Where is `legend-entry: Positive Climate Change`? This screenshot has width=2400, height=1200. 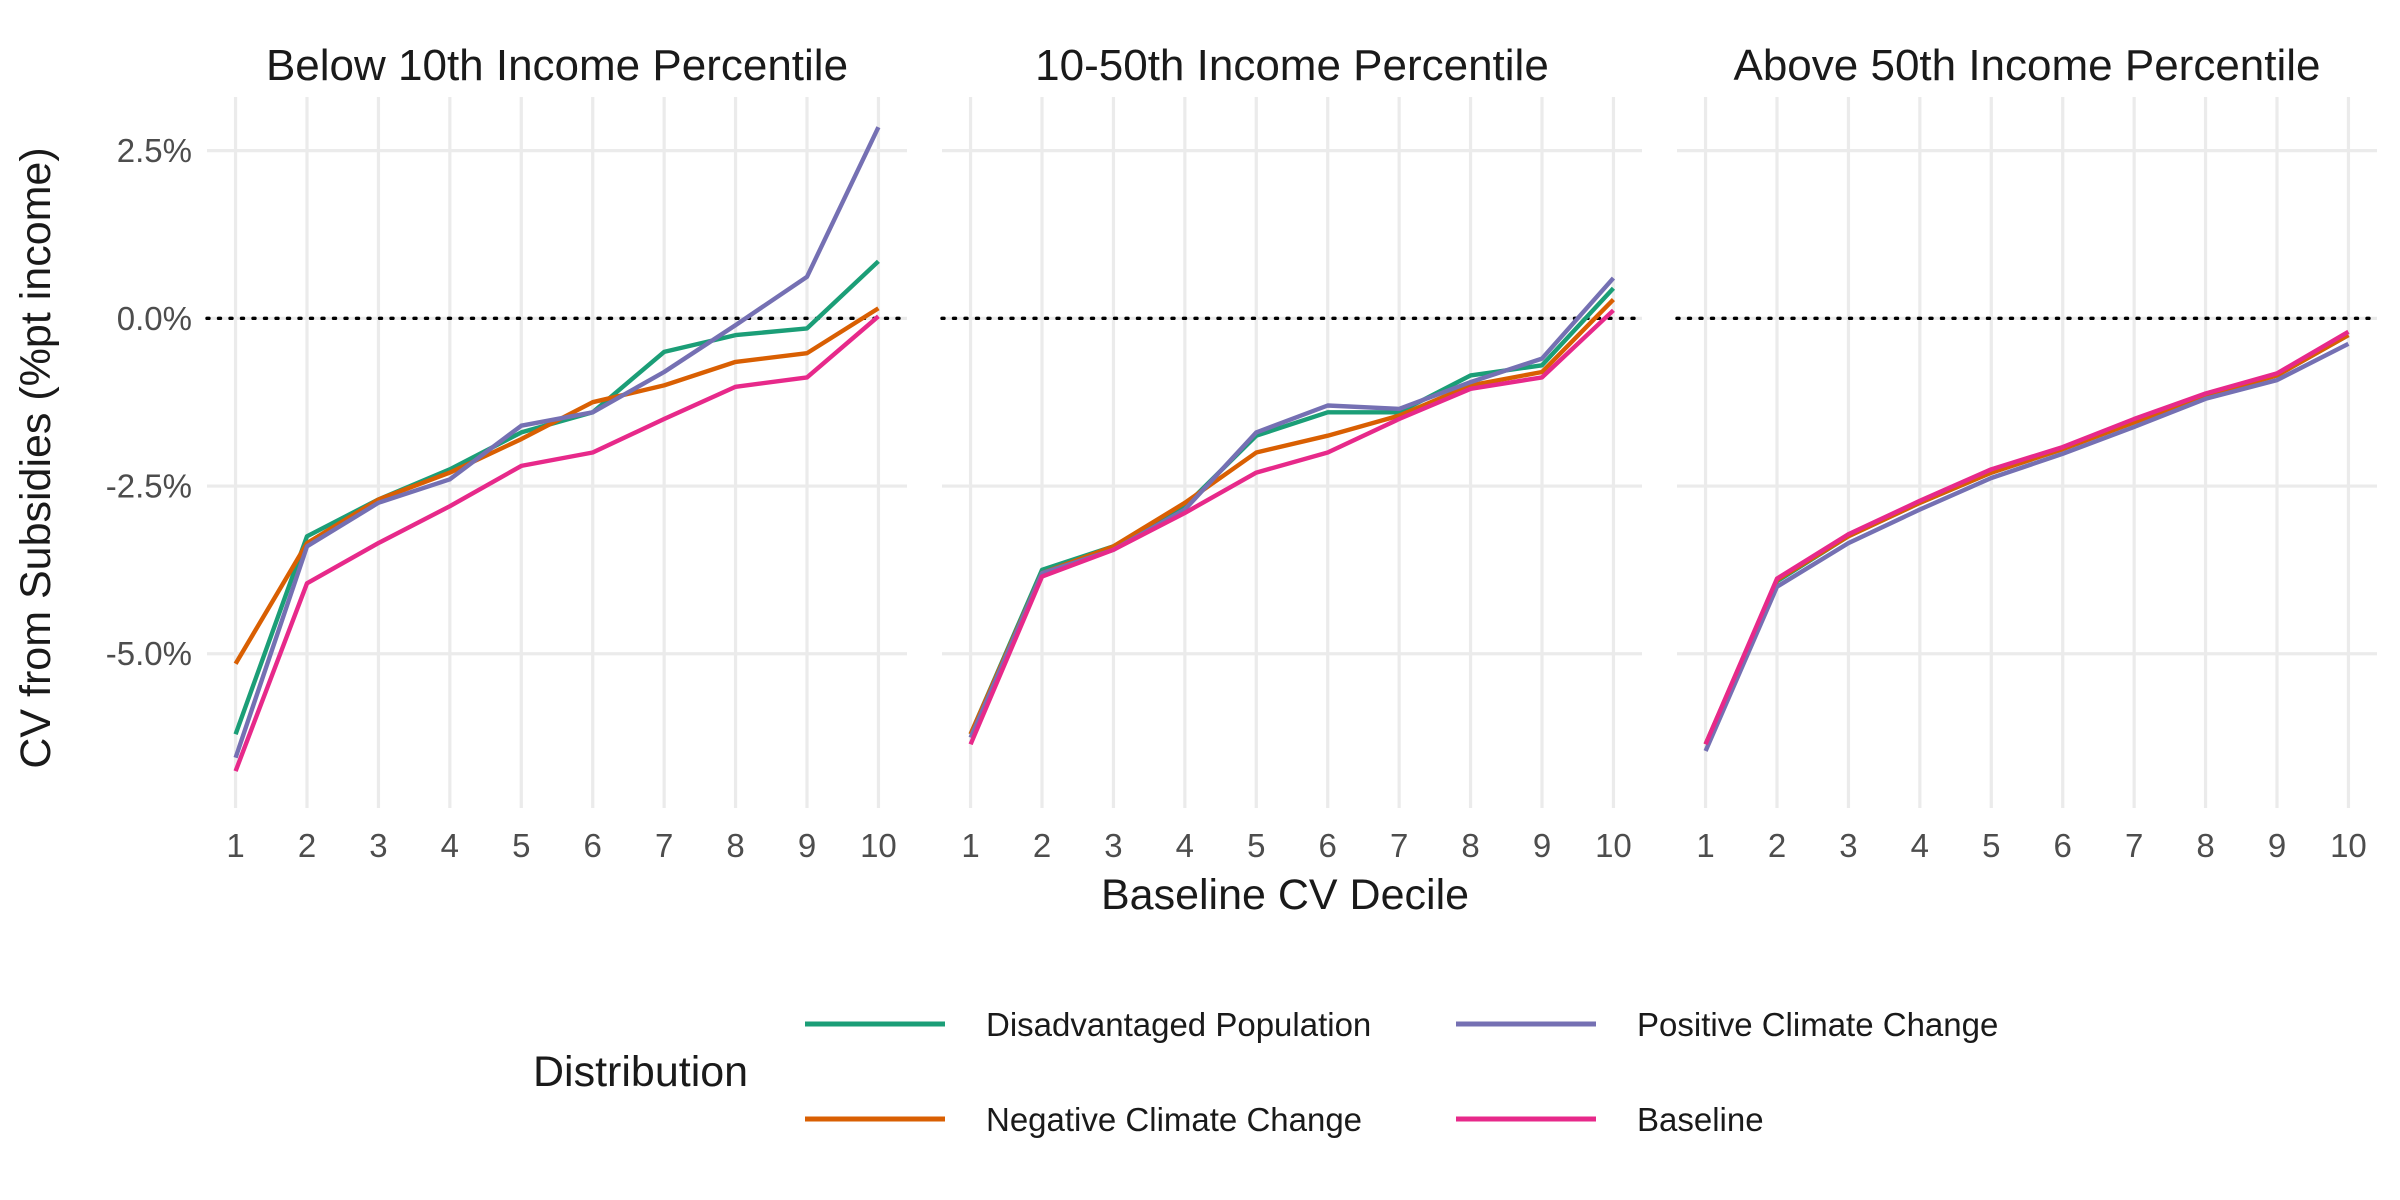
legend-entry: Positive Climate Change is located at coordinates (1727, 1024).